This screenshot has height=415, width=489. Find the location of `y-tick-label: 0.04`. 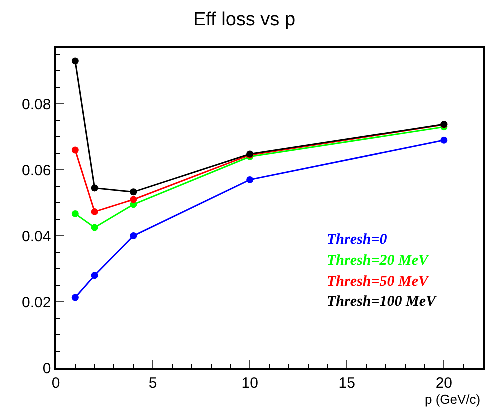

y-tick-label: 0.04 is located at coordinates (37, 237).